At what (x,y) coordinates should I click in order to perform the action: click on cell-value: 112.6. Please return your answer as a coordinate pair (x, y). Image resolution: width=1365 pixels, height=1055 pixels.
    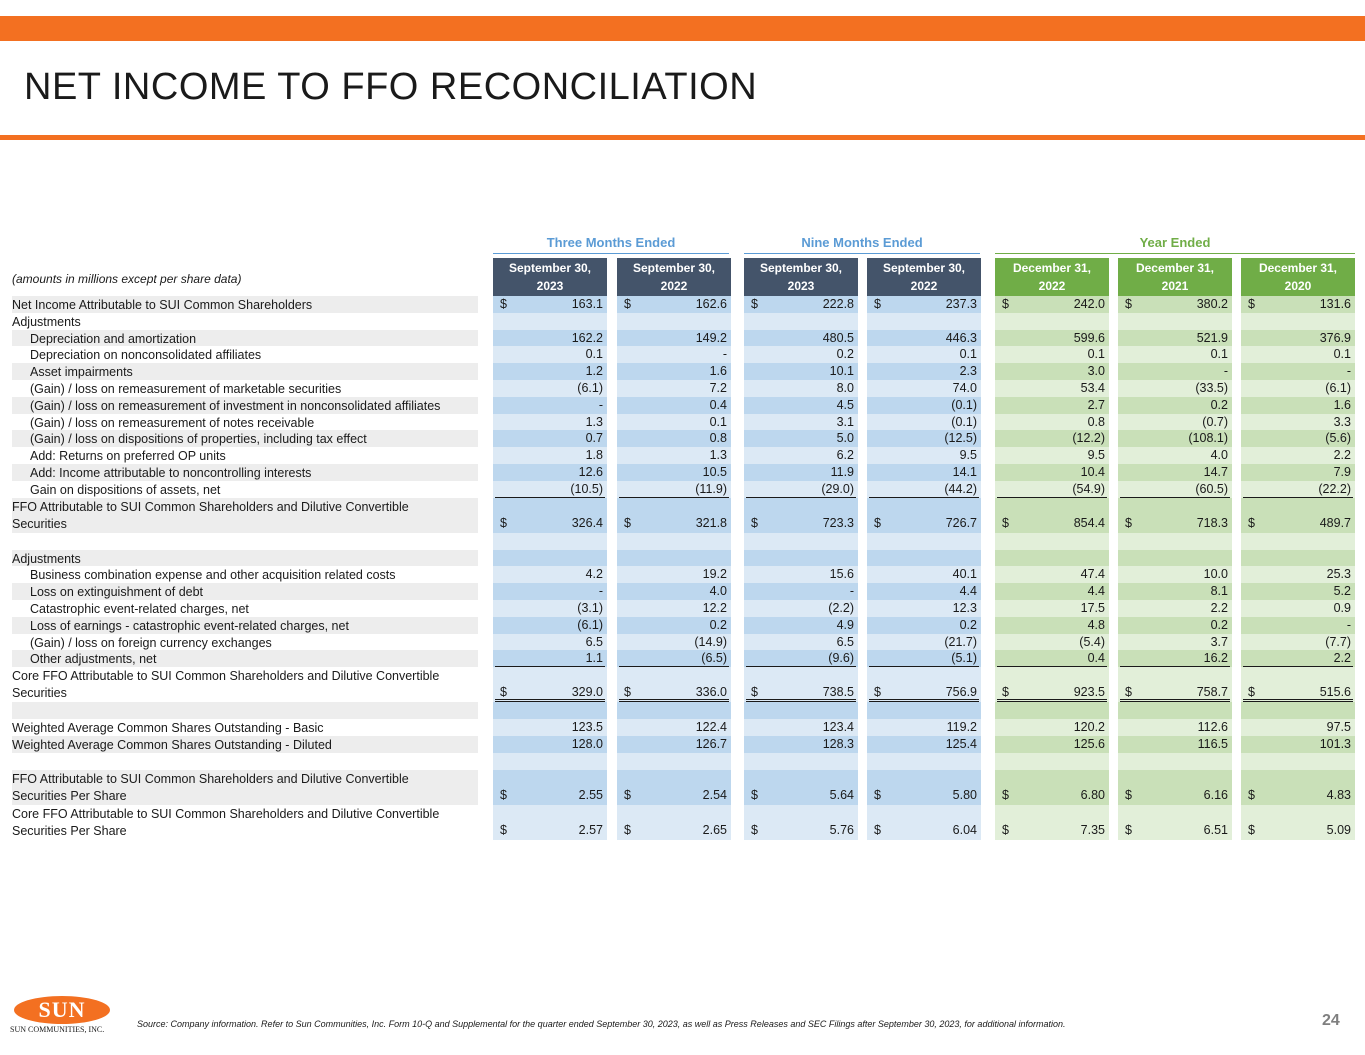
    Looking at the image, I should click on (1212, 727).